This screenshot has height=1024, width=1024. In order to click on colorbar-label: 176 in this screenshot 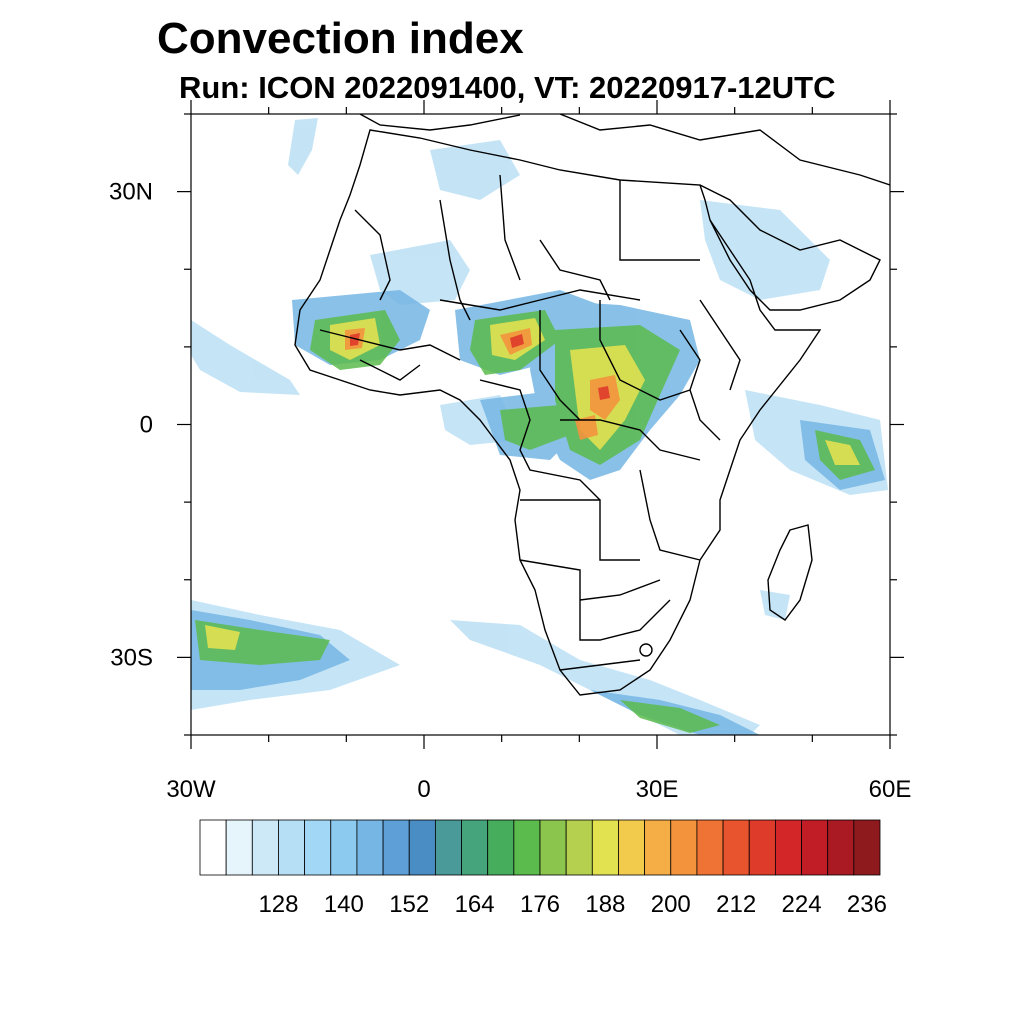, I will do `click(540, 904)`.